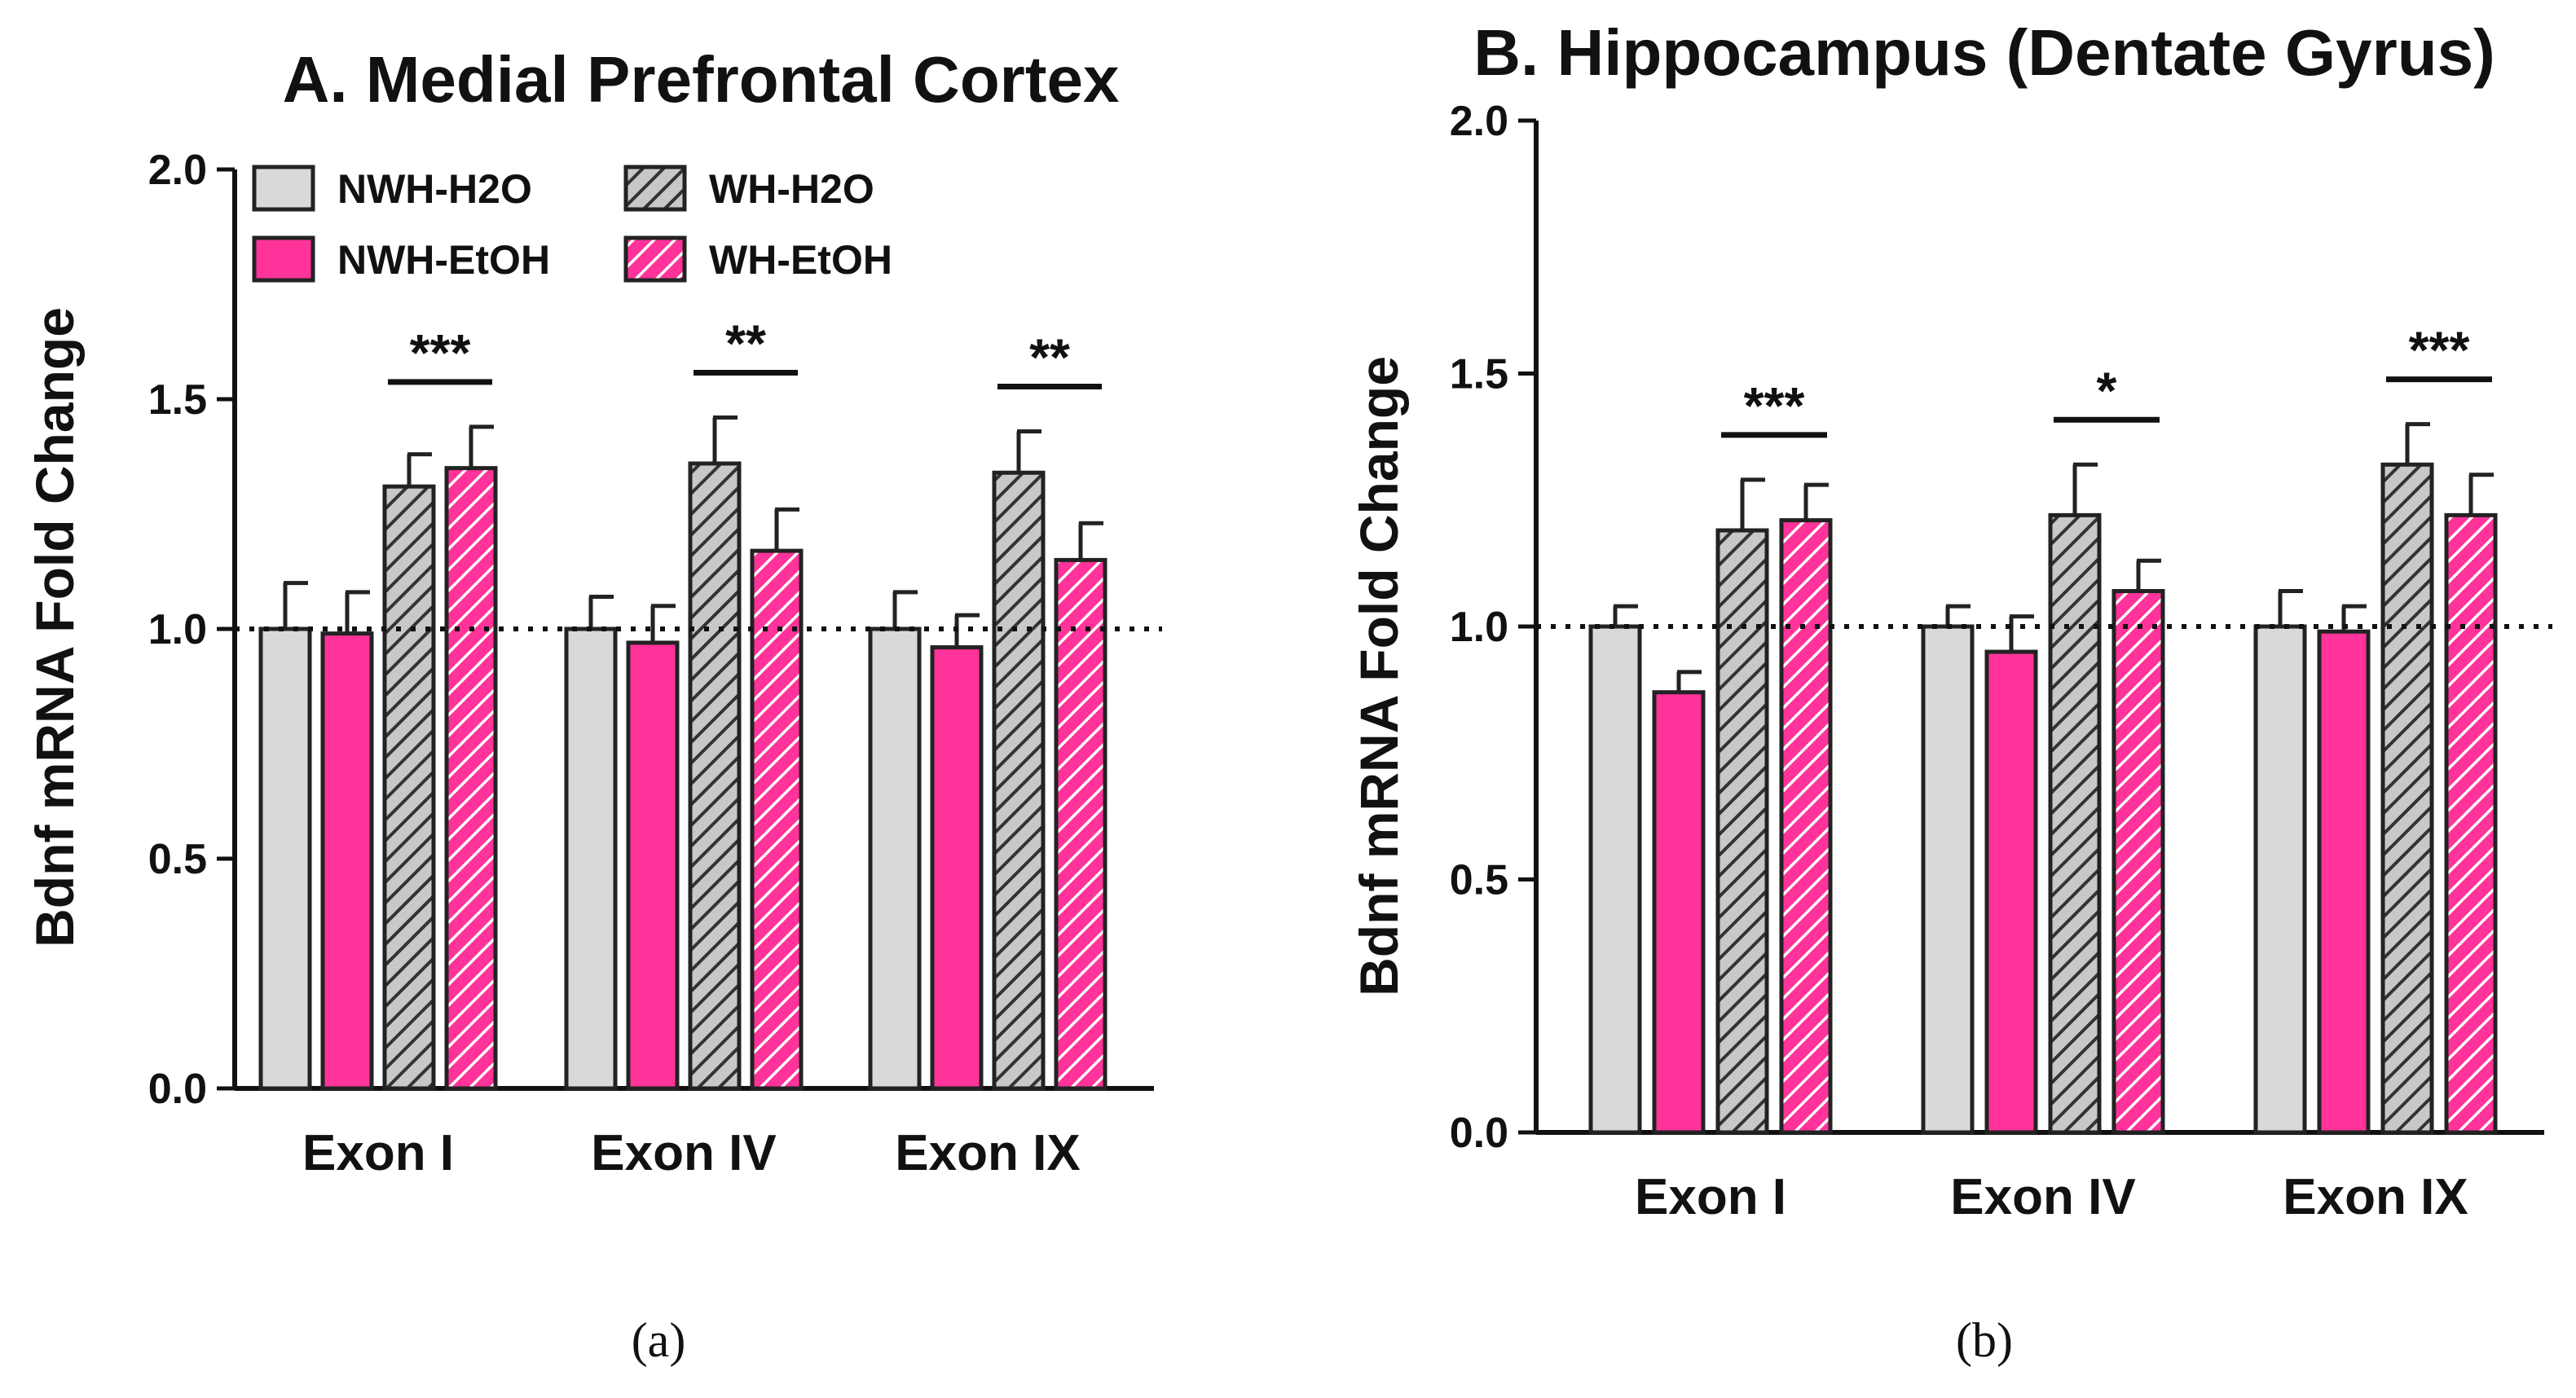 The height and width of the screenshot is (1398, 2576). I want to click on chart-a-sig-label: ***, so click(441, 352).